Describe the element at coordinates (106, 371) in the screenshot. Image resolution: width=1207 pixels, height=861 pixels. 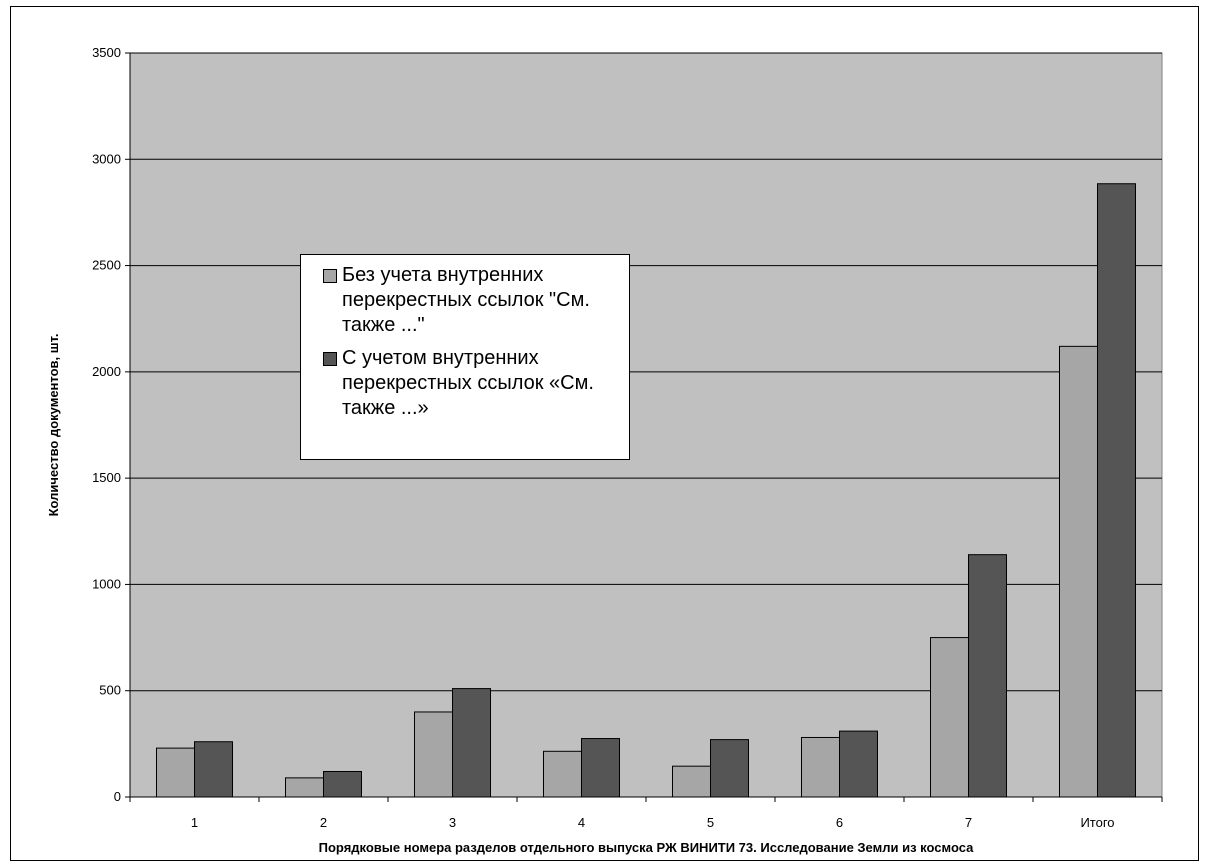
I see `y-tick-label: 2000` at that location.